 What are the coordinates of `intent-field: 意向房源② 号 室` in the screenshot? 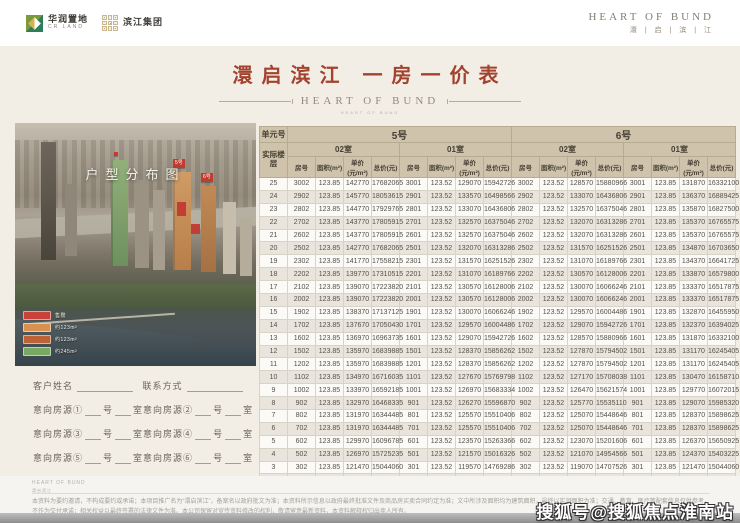 It's located at (198, 409).